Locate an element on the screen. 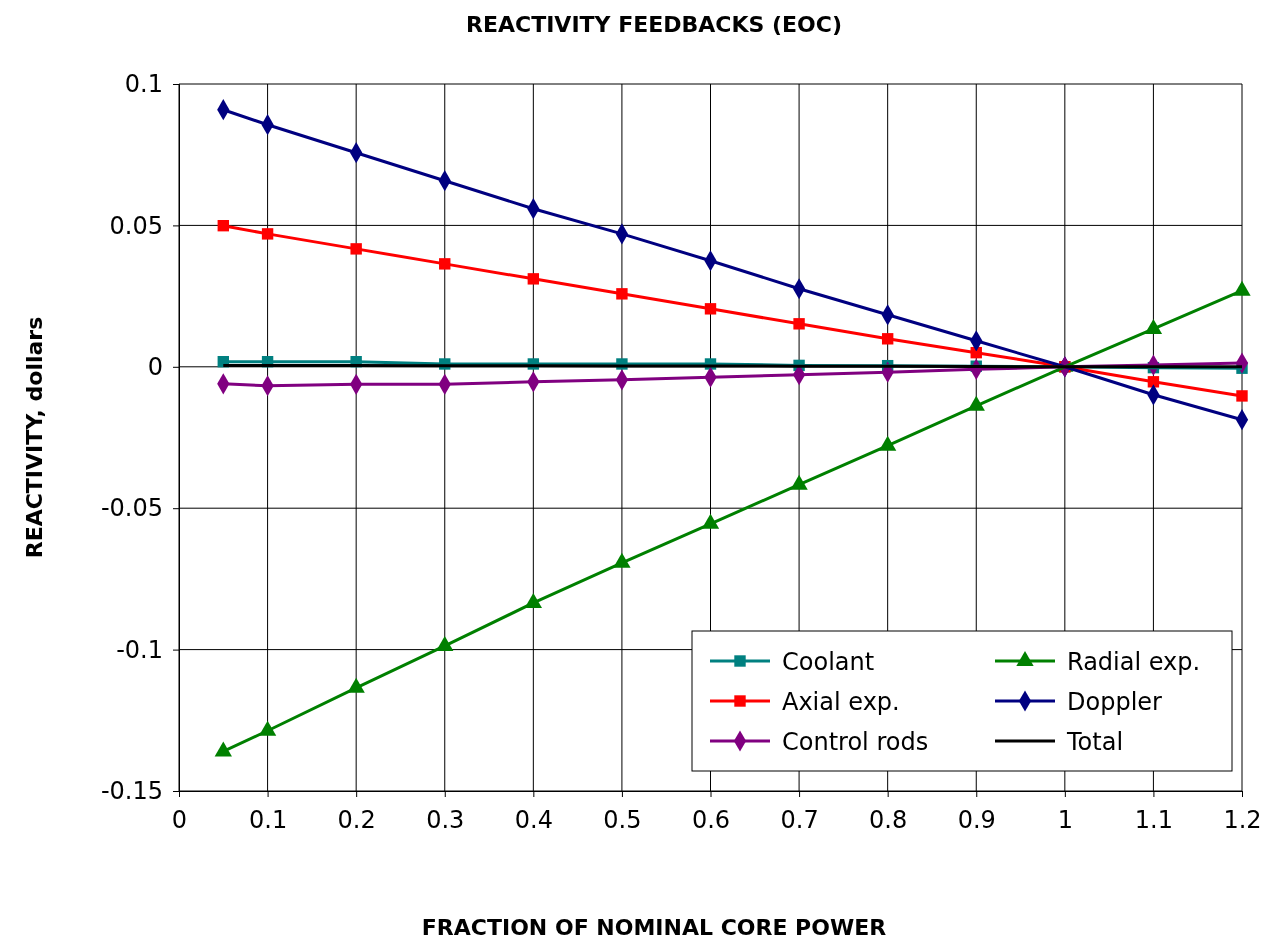 The height and width of the screenshot is (941, 1269). x-tick-label: 0.4 is located at coordinates (533, 820).